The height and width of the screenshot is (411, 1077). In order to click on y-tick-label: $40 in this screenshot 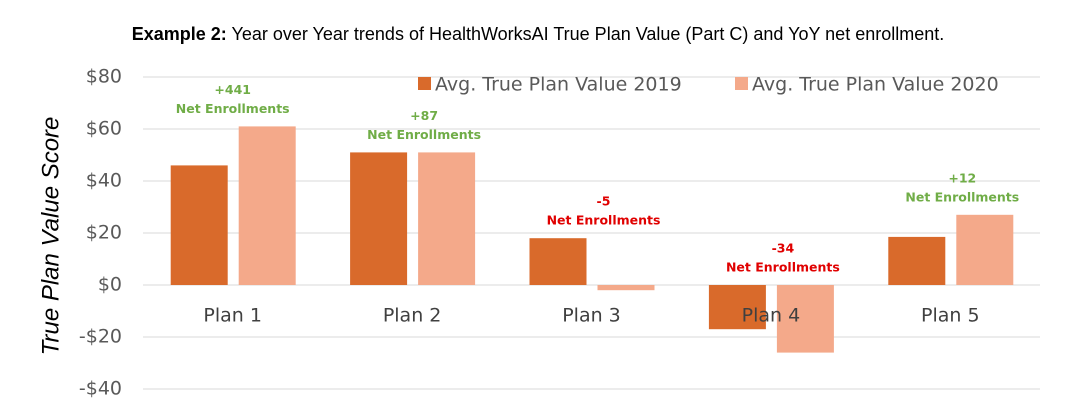, I will do `click(104, 181)`.